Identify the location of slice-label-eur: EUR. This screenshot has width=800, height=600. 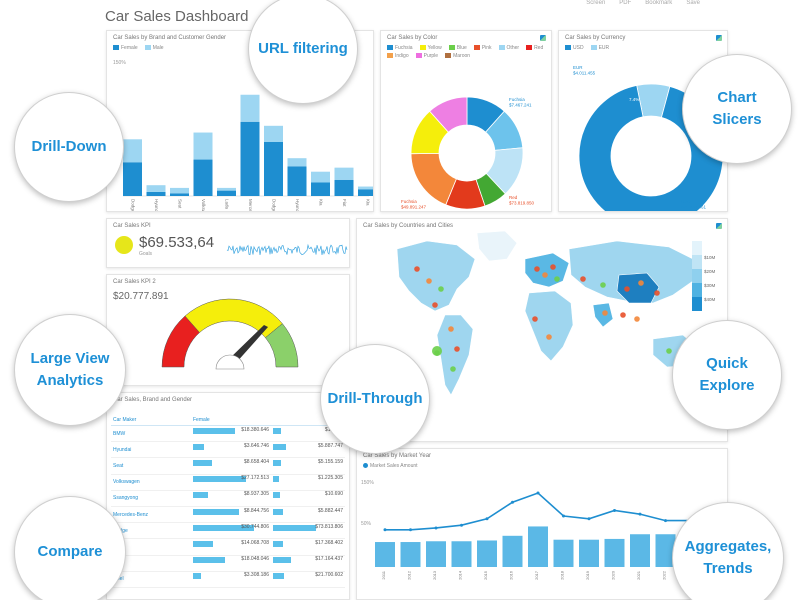
(578, 67).